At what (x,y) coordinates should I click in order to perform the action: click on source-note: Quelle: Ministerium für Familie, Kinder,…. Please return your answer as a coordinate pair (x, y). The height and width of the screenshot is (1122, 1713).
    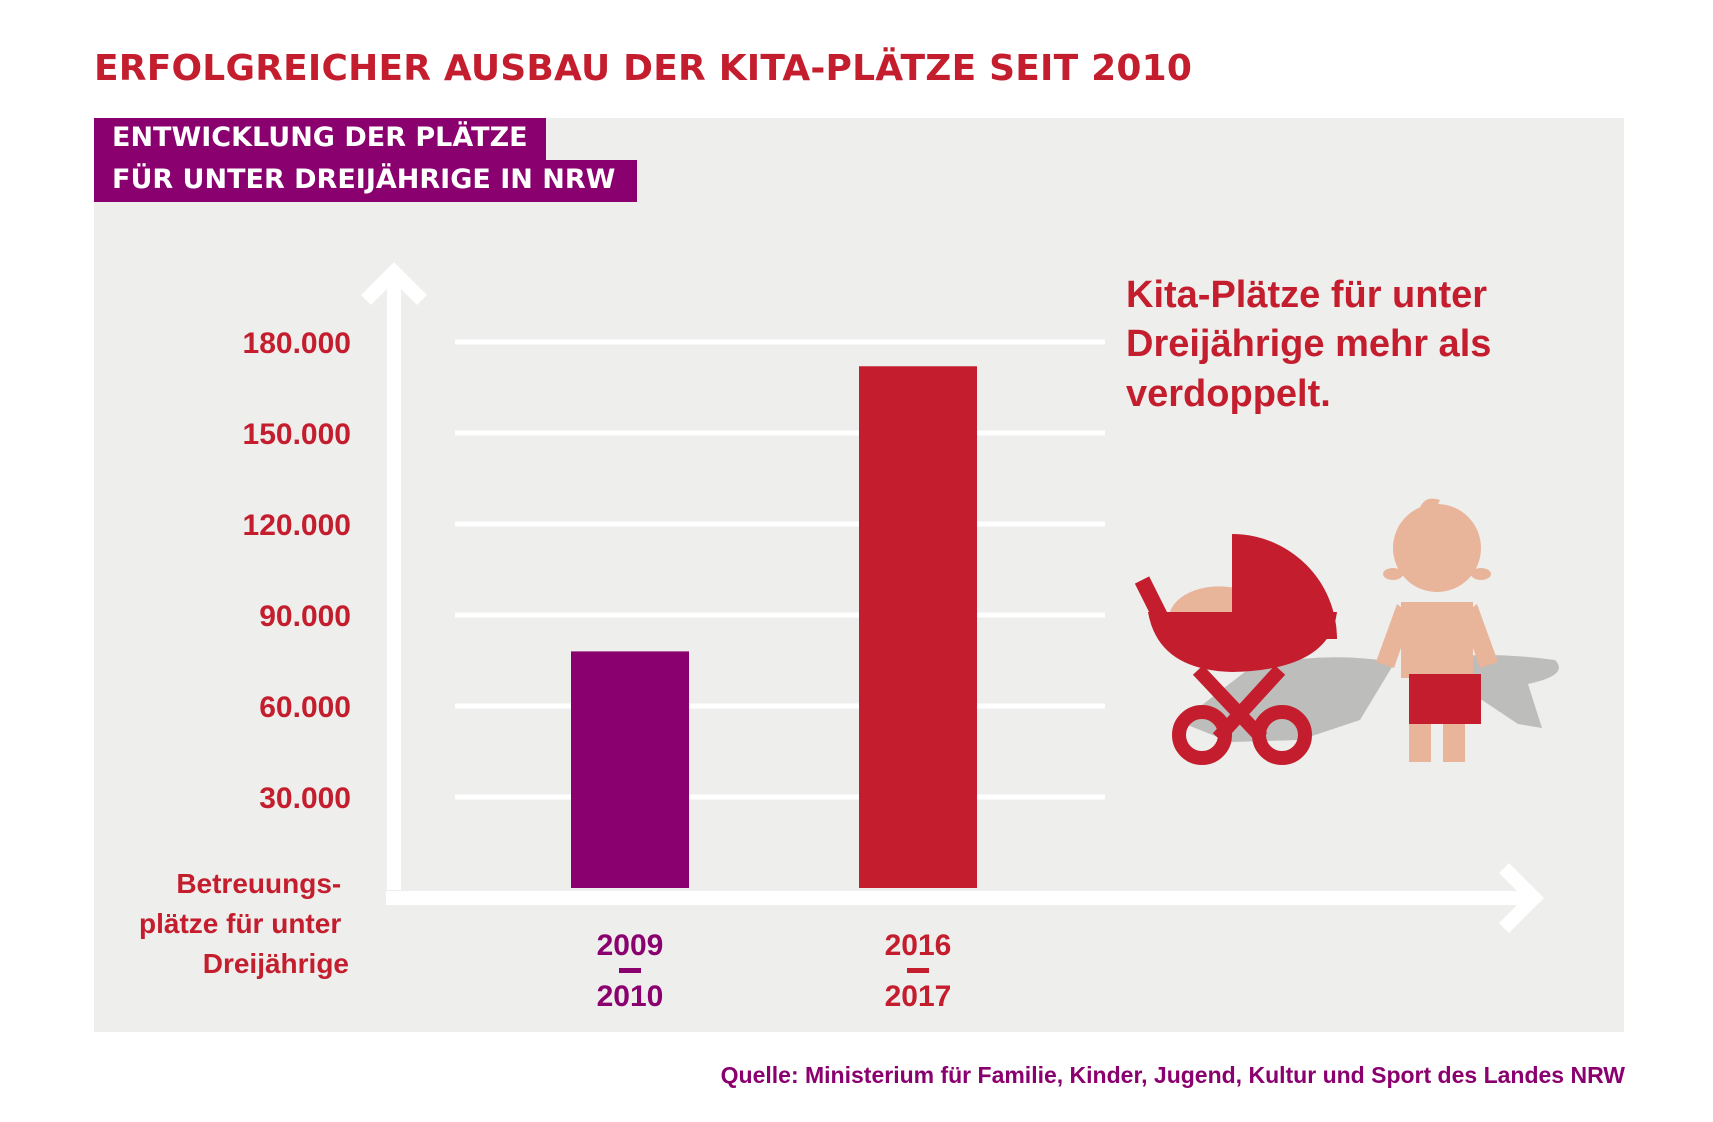
    Looking at the image, I should click on (1172, 1075).